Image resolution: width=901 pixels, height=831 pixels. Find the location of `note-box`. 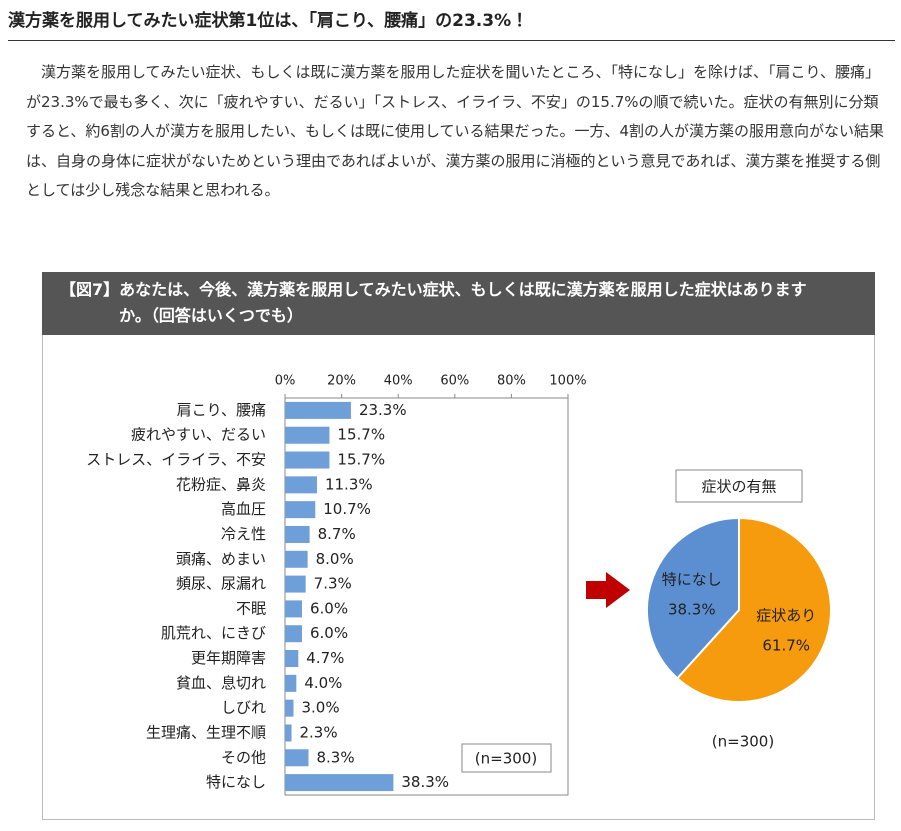

note-box is located at coordinates (506, 758).